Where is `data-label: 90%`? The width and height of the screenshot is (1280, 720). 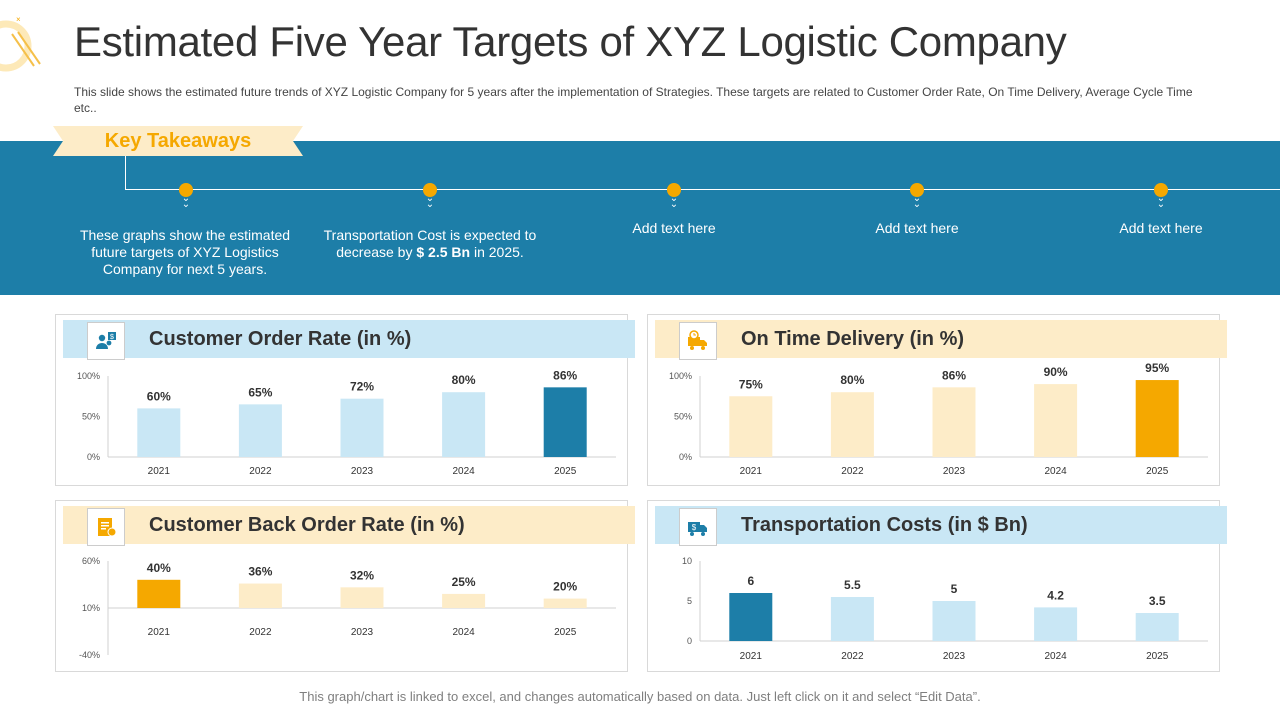 data-label: 90% is located at coordinates (1056, 372).